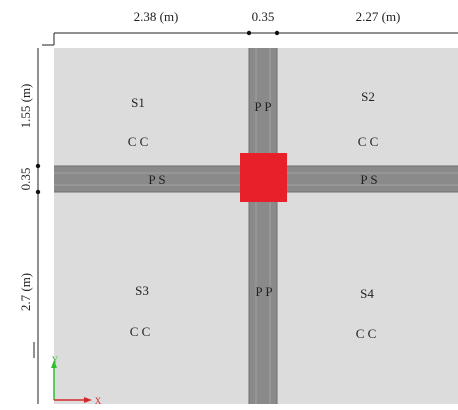 This screenshot has height=410, width=458. Describe the element at coordinates (250, 38) in the screenshot. I see `top-dimension-line` at that location.